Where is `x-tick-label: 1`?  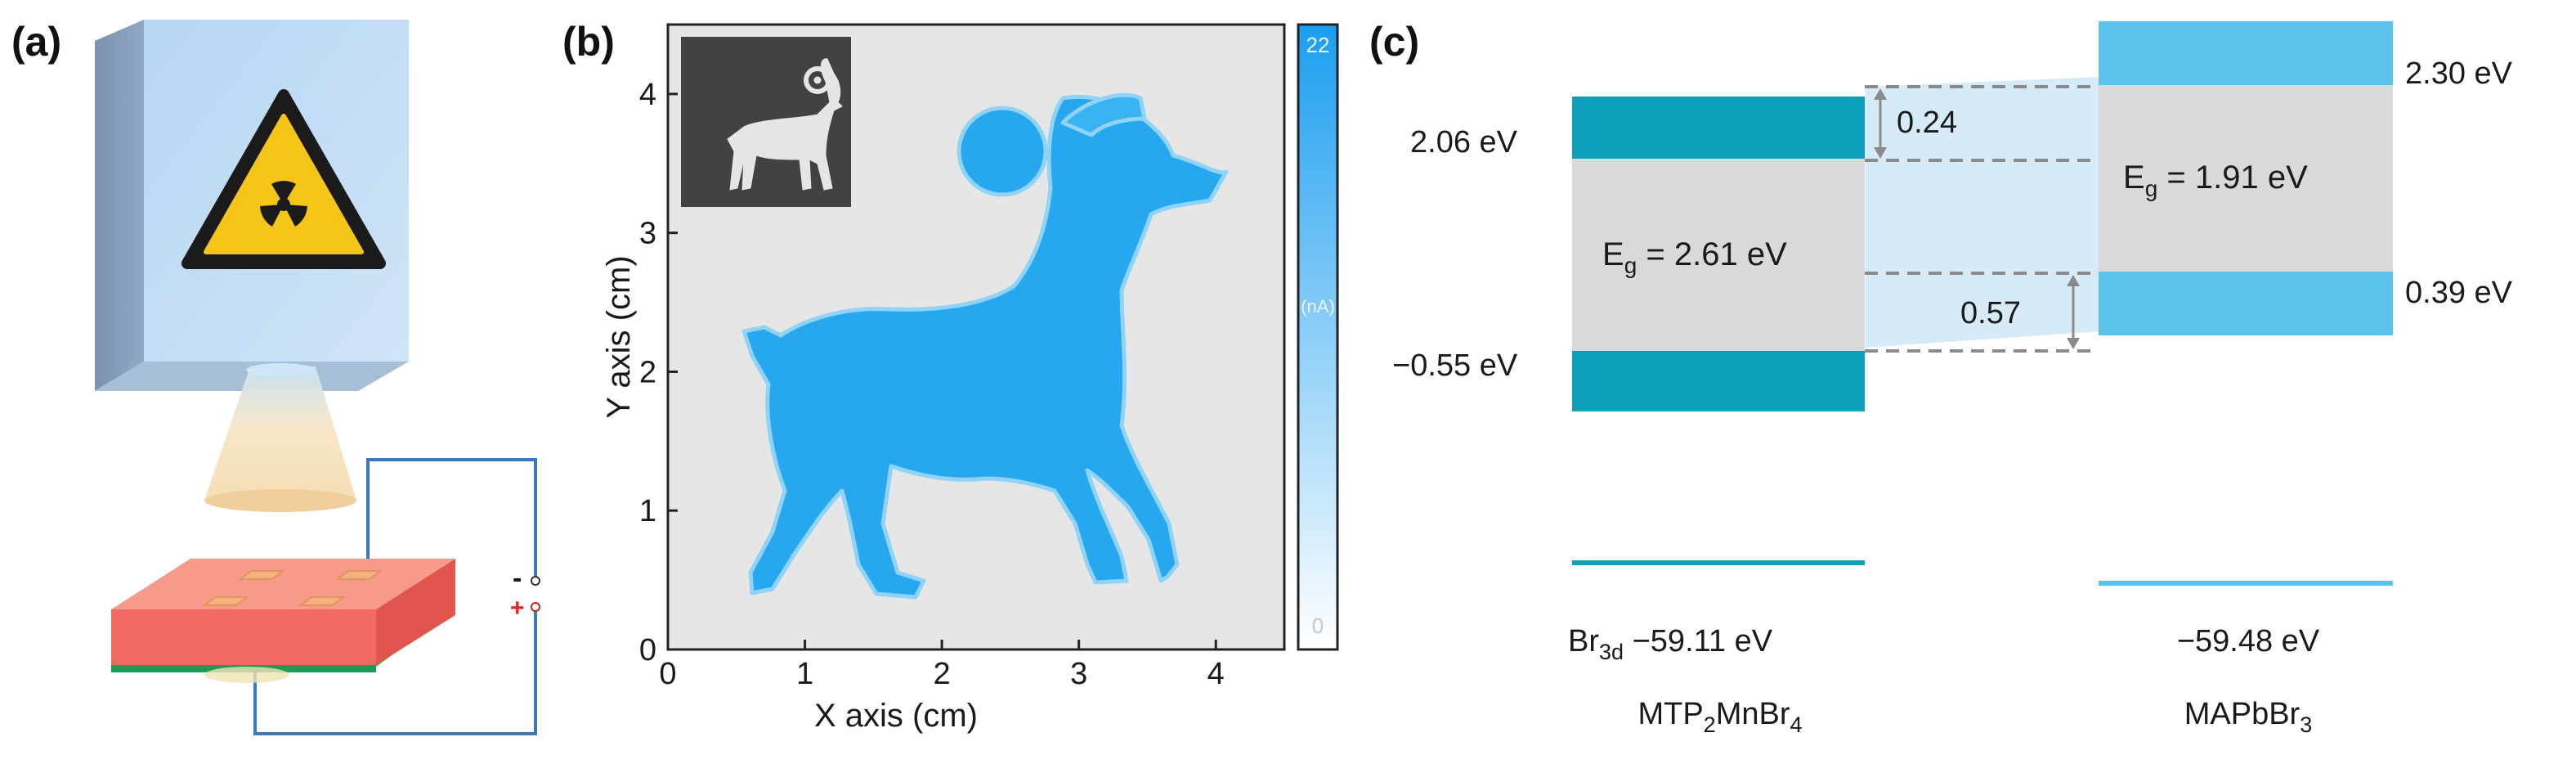 x-tick-label: 1 is located at coordinates (804, 674).